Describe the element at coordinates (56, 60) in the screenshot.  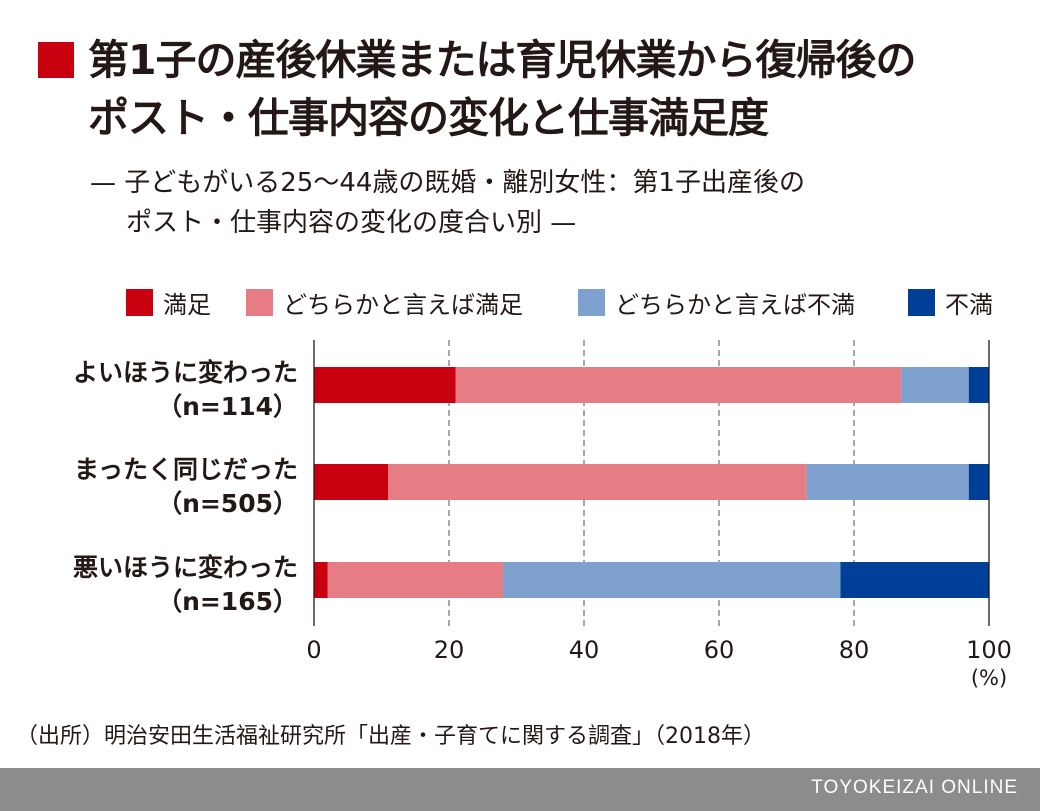
I see `title-marker` at that location.